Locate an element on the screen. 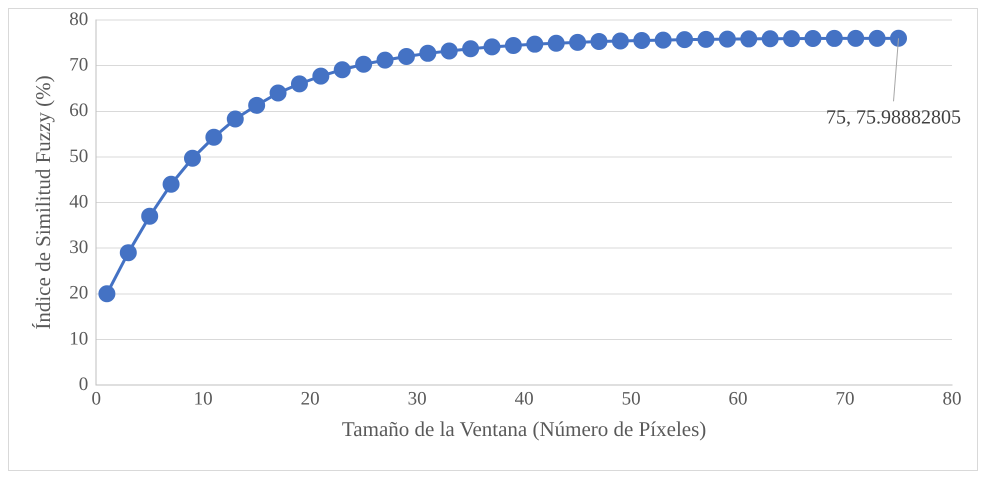 This screenshot has width=982, height=477. y-tick-label: 70 is located at coordinates (78, 65).